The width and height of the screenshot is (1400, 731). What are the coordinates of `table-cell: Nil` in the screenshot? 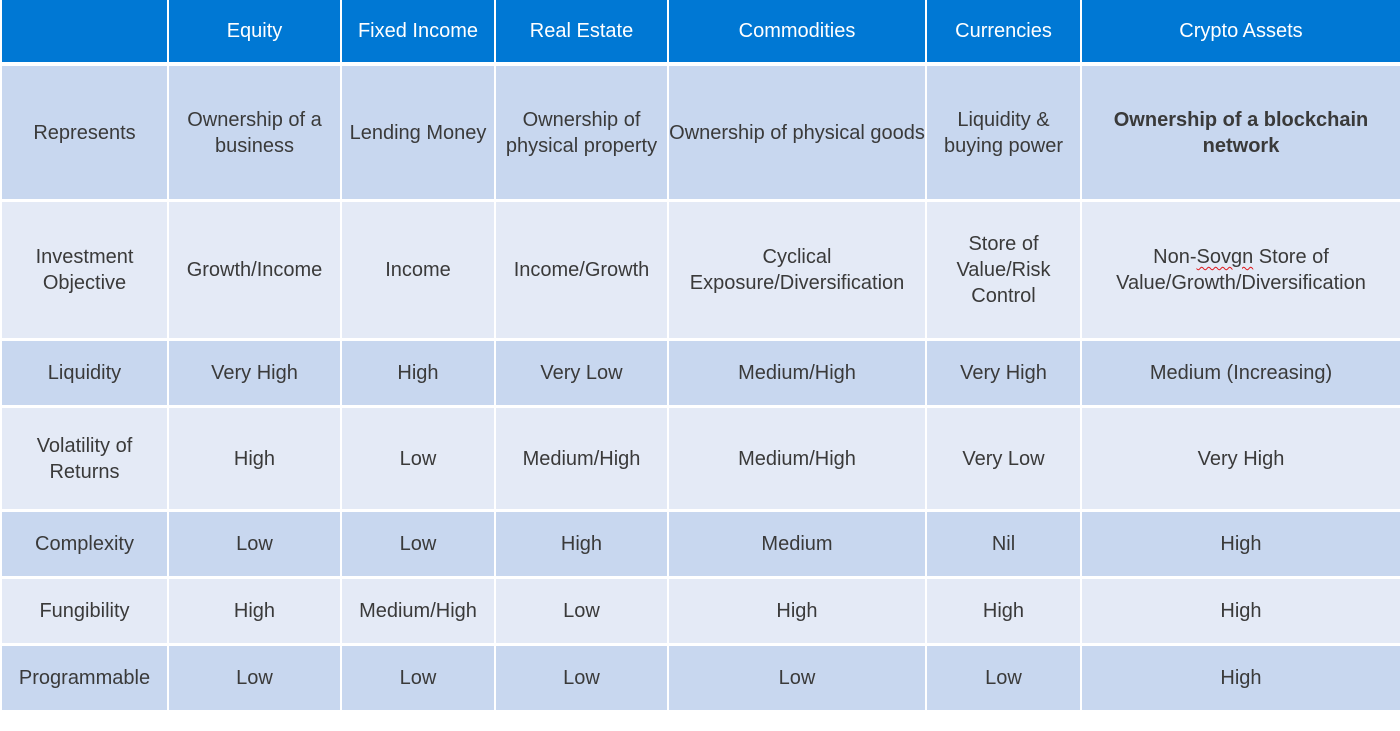 It's located at (1003, 543).